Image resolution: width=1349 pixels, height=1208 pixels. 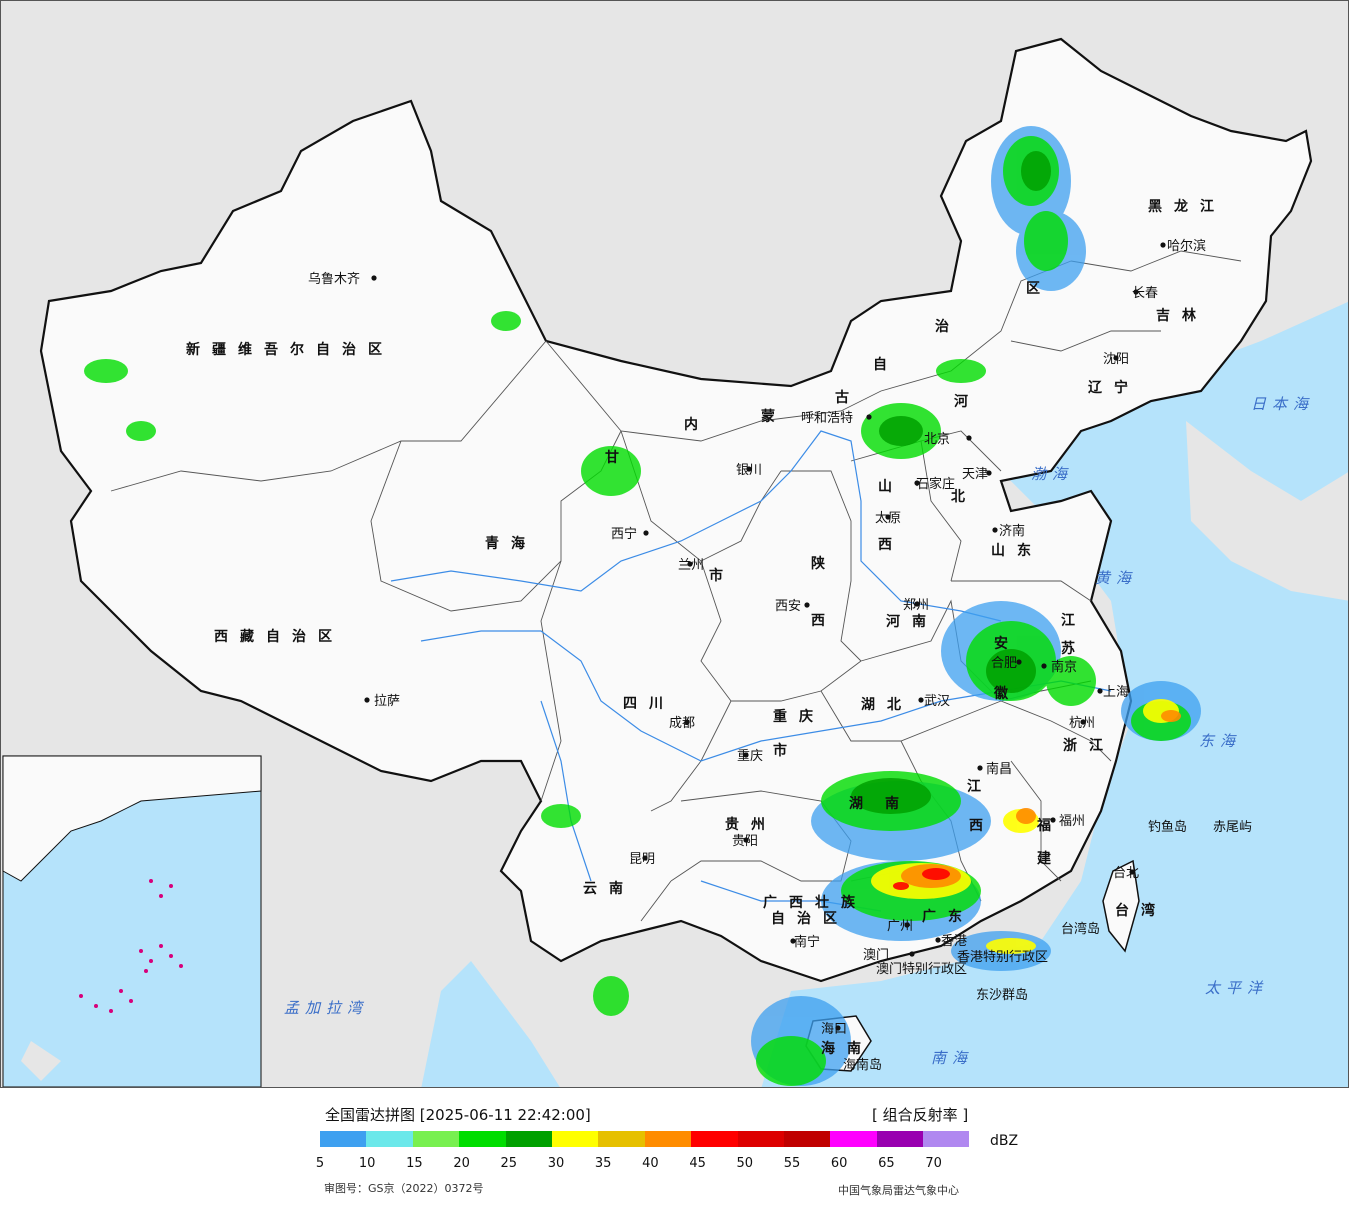 What do you see at coordinates (1074, 620) in the screenshot?
I see `province-label: 江` at bounding box center [1074, 620].